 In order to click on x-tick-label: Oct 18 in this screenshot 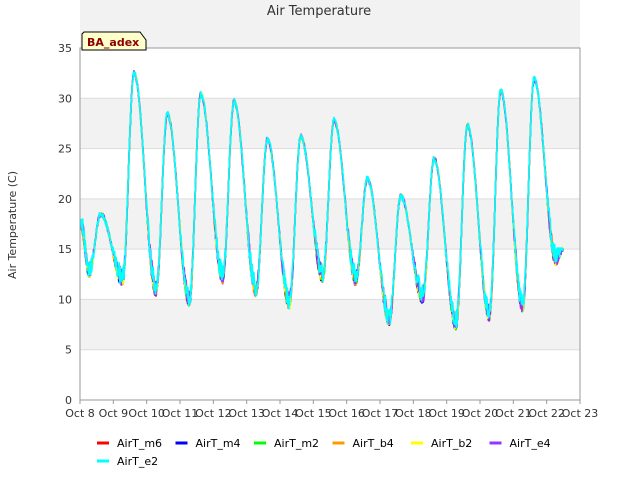, I will do `click(413, 413)`.